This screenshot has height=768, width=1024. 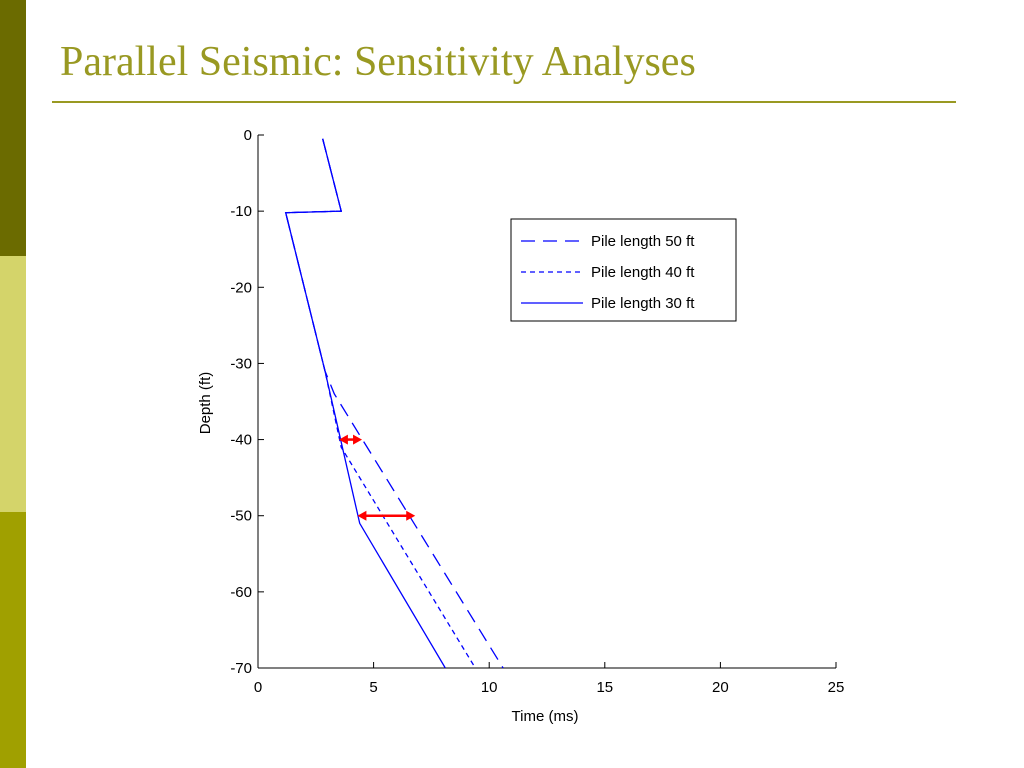 I want to click on legend-label: Pile length 50 ft, so click(x=643, y=241).